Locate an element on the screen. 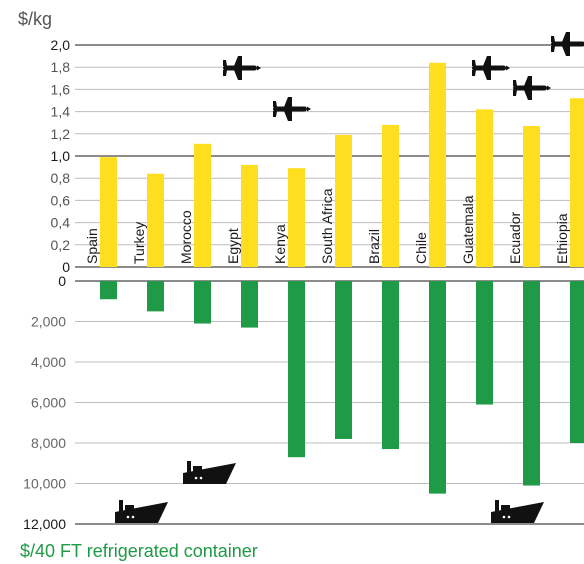 The width and height of the screenshot is (584, 564). country-label: Turkey is located at coordinates (139, 243).